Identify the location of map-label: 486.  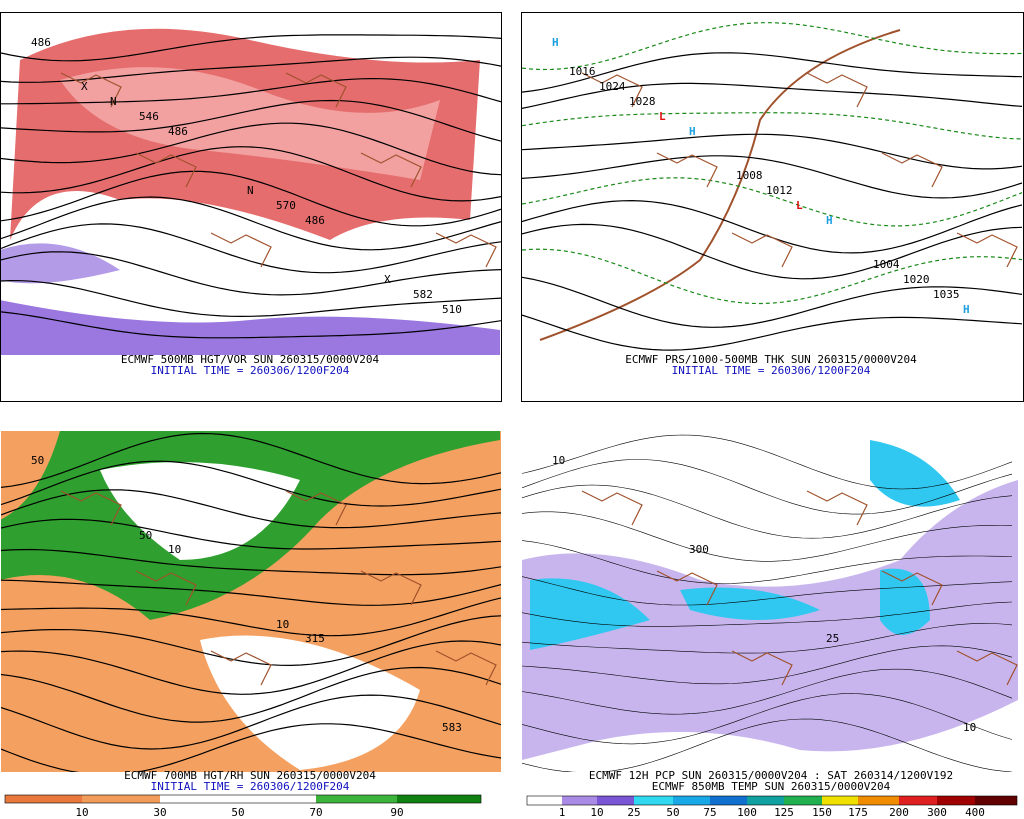
(178, 131).